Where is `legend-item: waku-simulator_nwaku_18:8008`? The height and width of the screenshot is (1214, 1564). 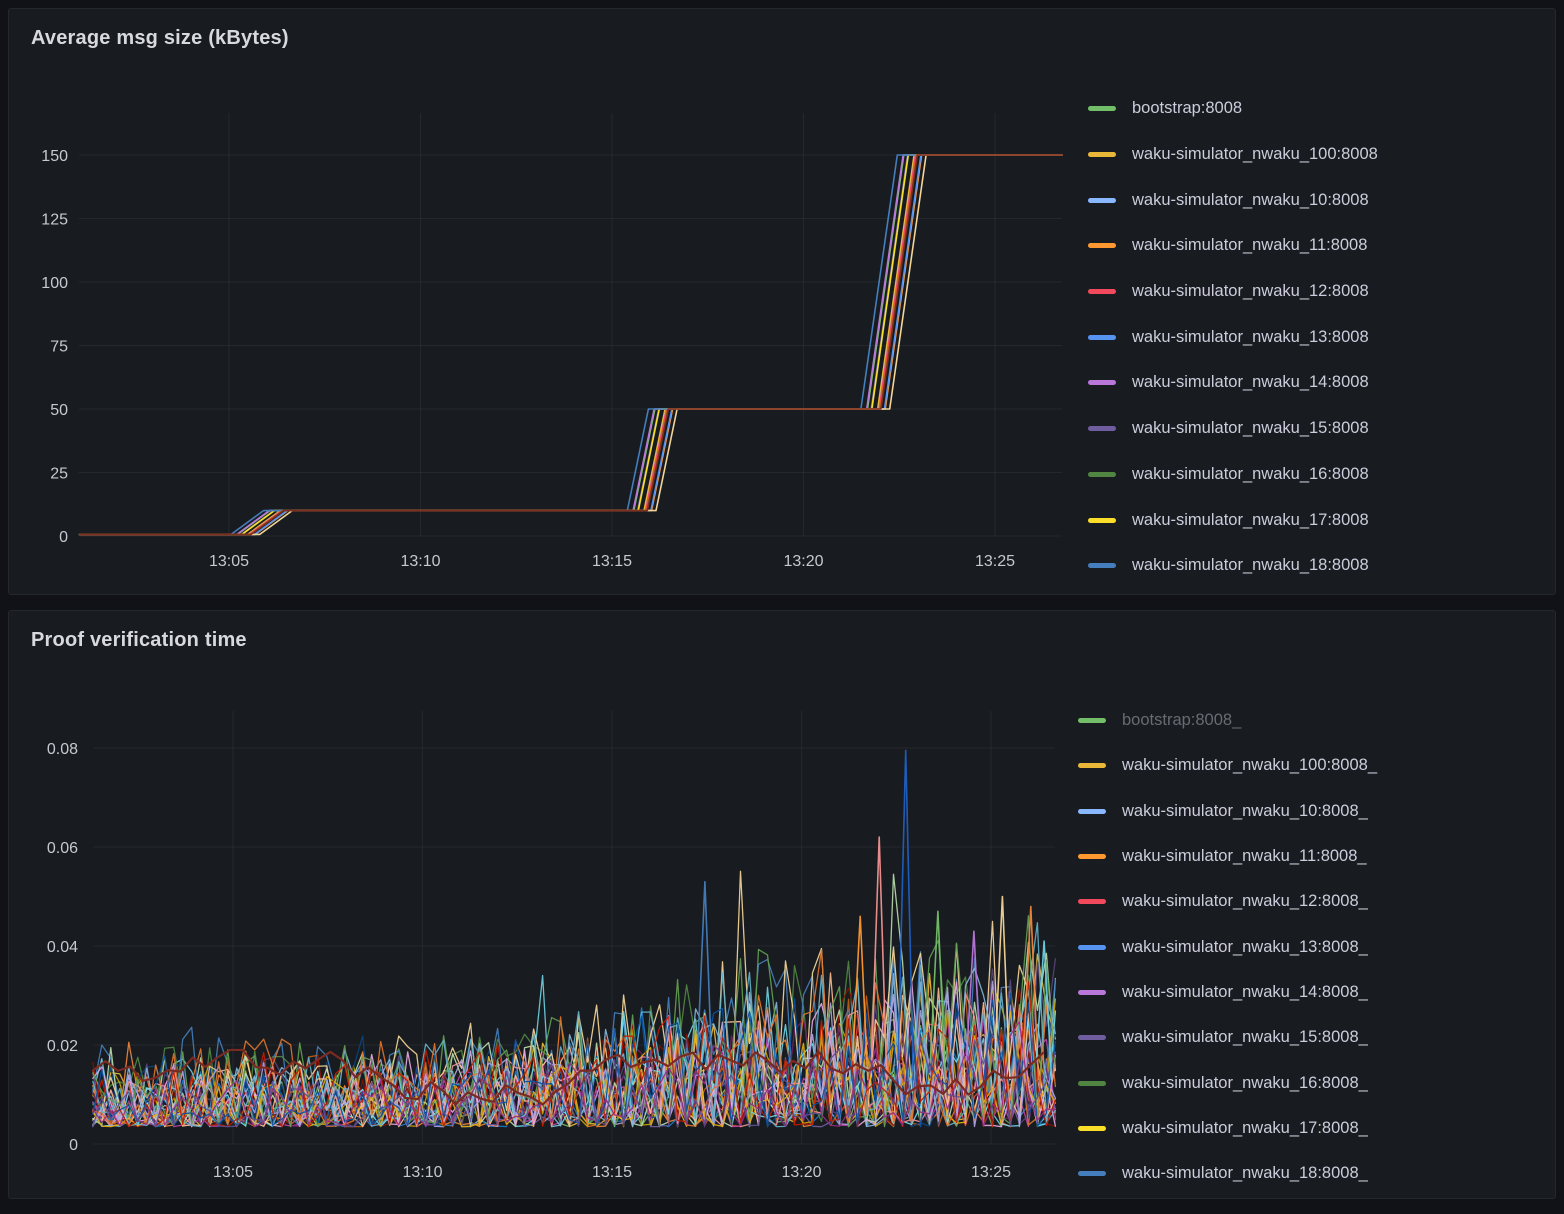 legend-item: waku-simulator_nwaku_18:8008 is located at coordinates (1233, 566).